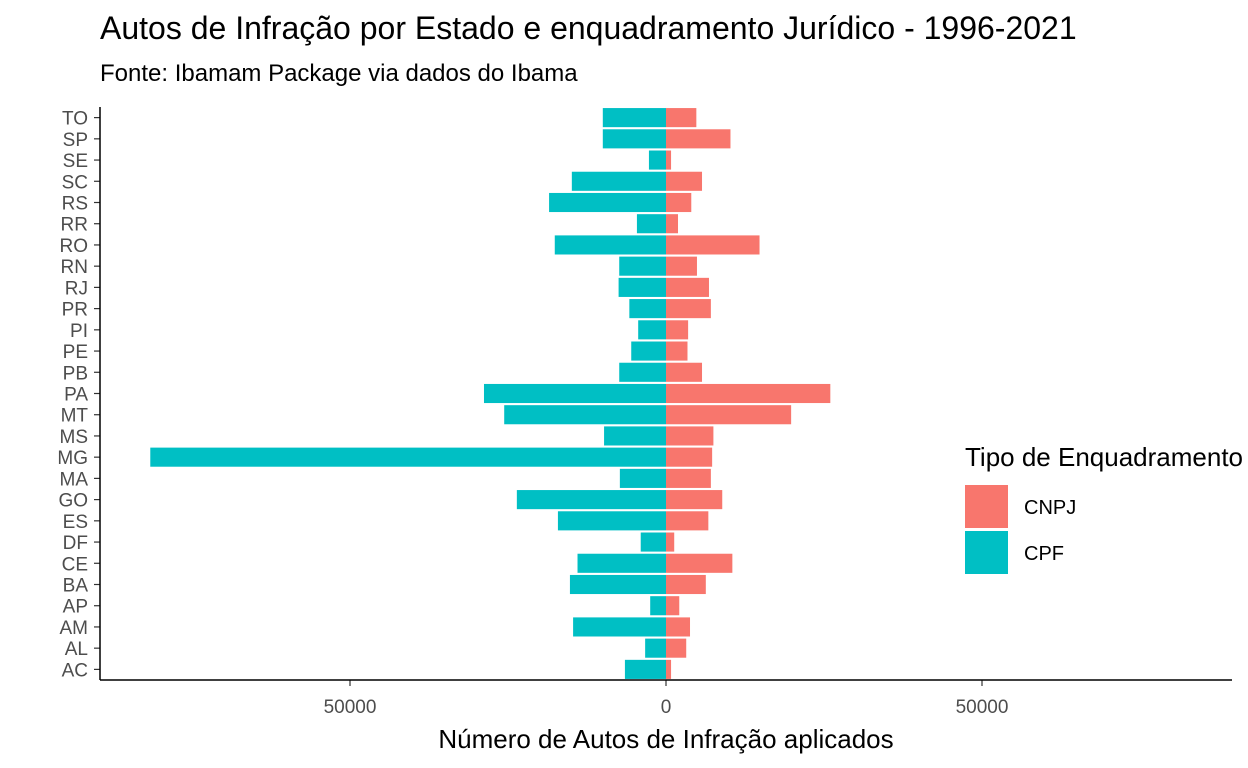 The height and width of the screenshot is (768, 1248). Describe the element at coordinates (986, 506) in the screenshot. I see `legend-key-cnpj` at that location.